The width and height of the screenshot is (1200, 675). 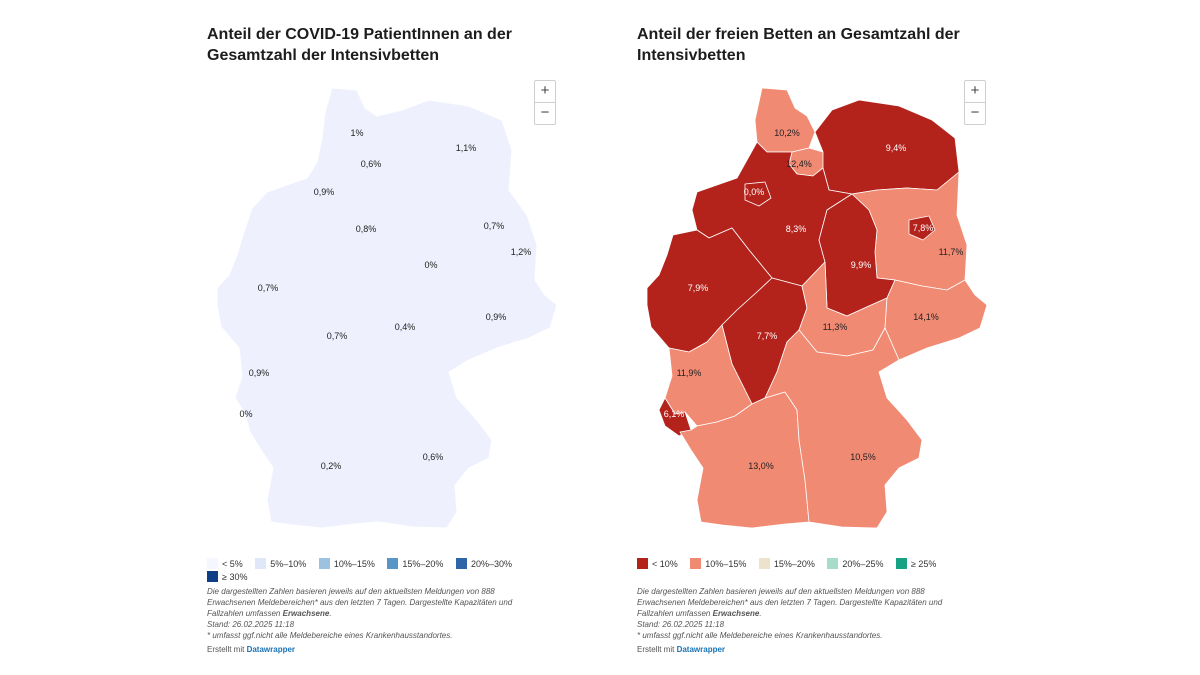 What do you see at coordinates (483, 563) in the screenshot?
I see `left-legend-item: 20%–30%` at bounding box center [483, 563].